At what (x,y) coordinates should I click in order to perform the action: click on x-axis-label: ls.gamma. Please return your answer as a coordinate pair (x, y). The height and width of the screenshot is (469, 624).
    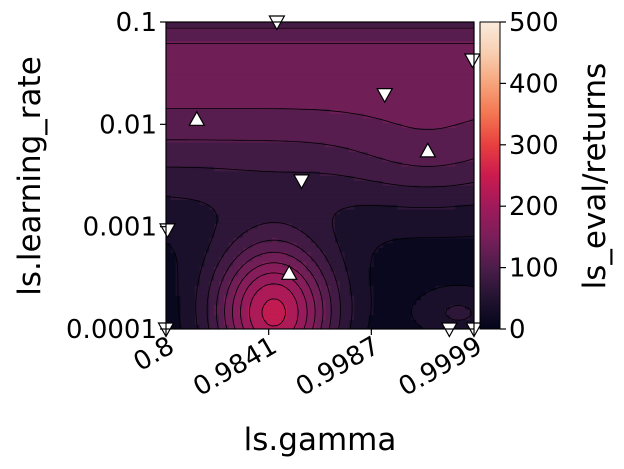
    Looking at the image, I should click on (320, 440).